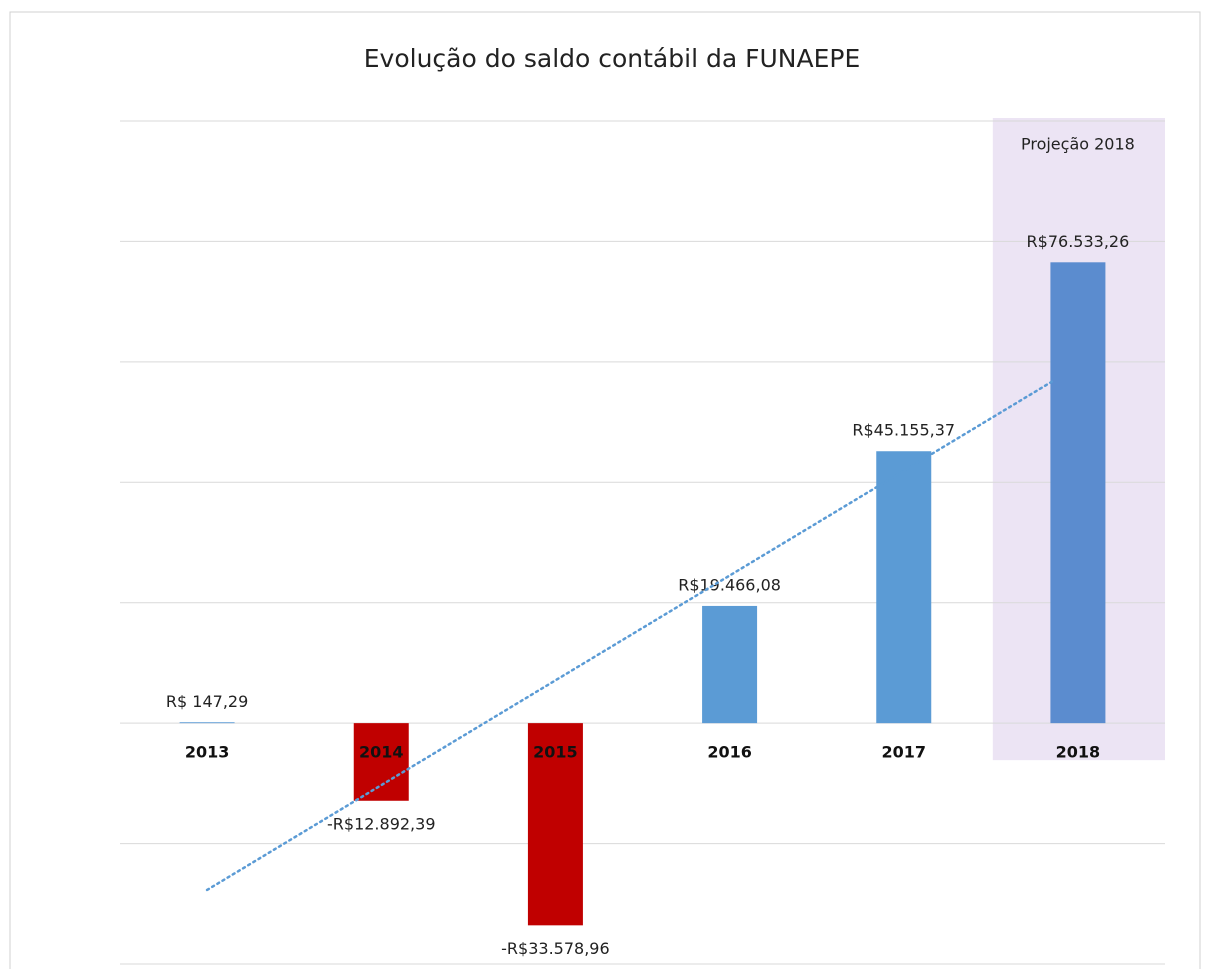 Image resolution: width=1207 pixels, height=969 pixels. What do you see at coordinates (207, 752) in the screenshot?
I see `x-tick-label: 2013` at bounding box center [207, 752].